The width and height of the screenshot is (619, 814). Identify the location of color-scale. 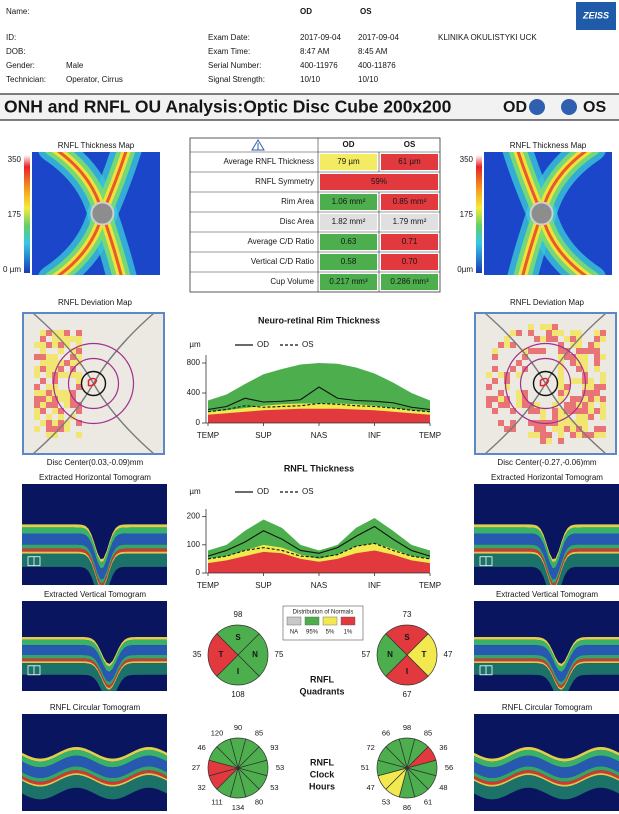
(479, 214).